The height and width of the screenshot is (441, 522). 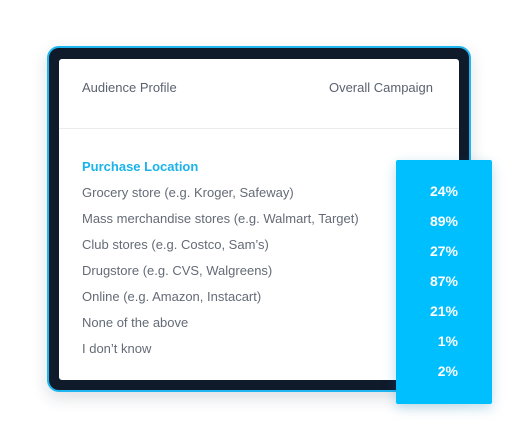 I want to click on overall-campaign-values-panel: 24% 89% 27% 87% 21% 1% 2%, so click(x=444, y=282).